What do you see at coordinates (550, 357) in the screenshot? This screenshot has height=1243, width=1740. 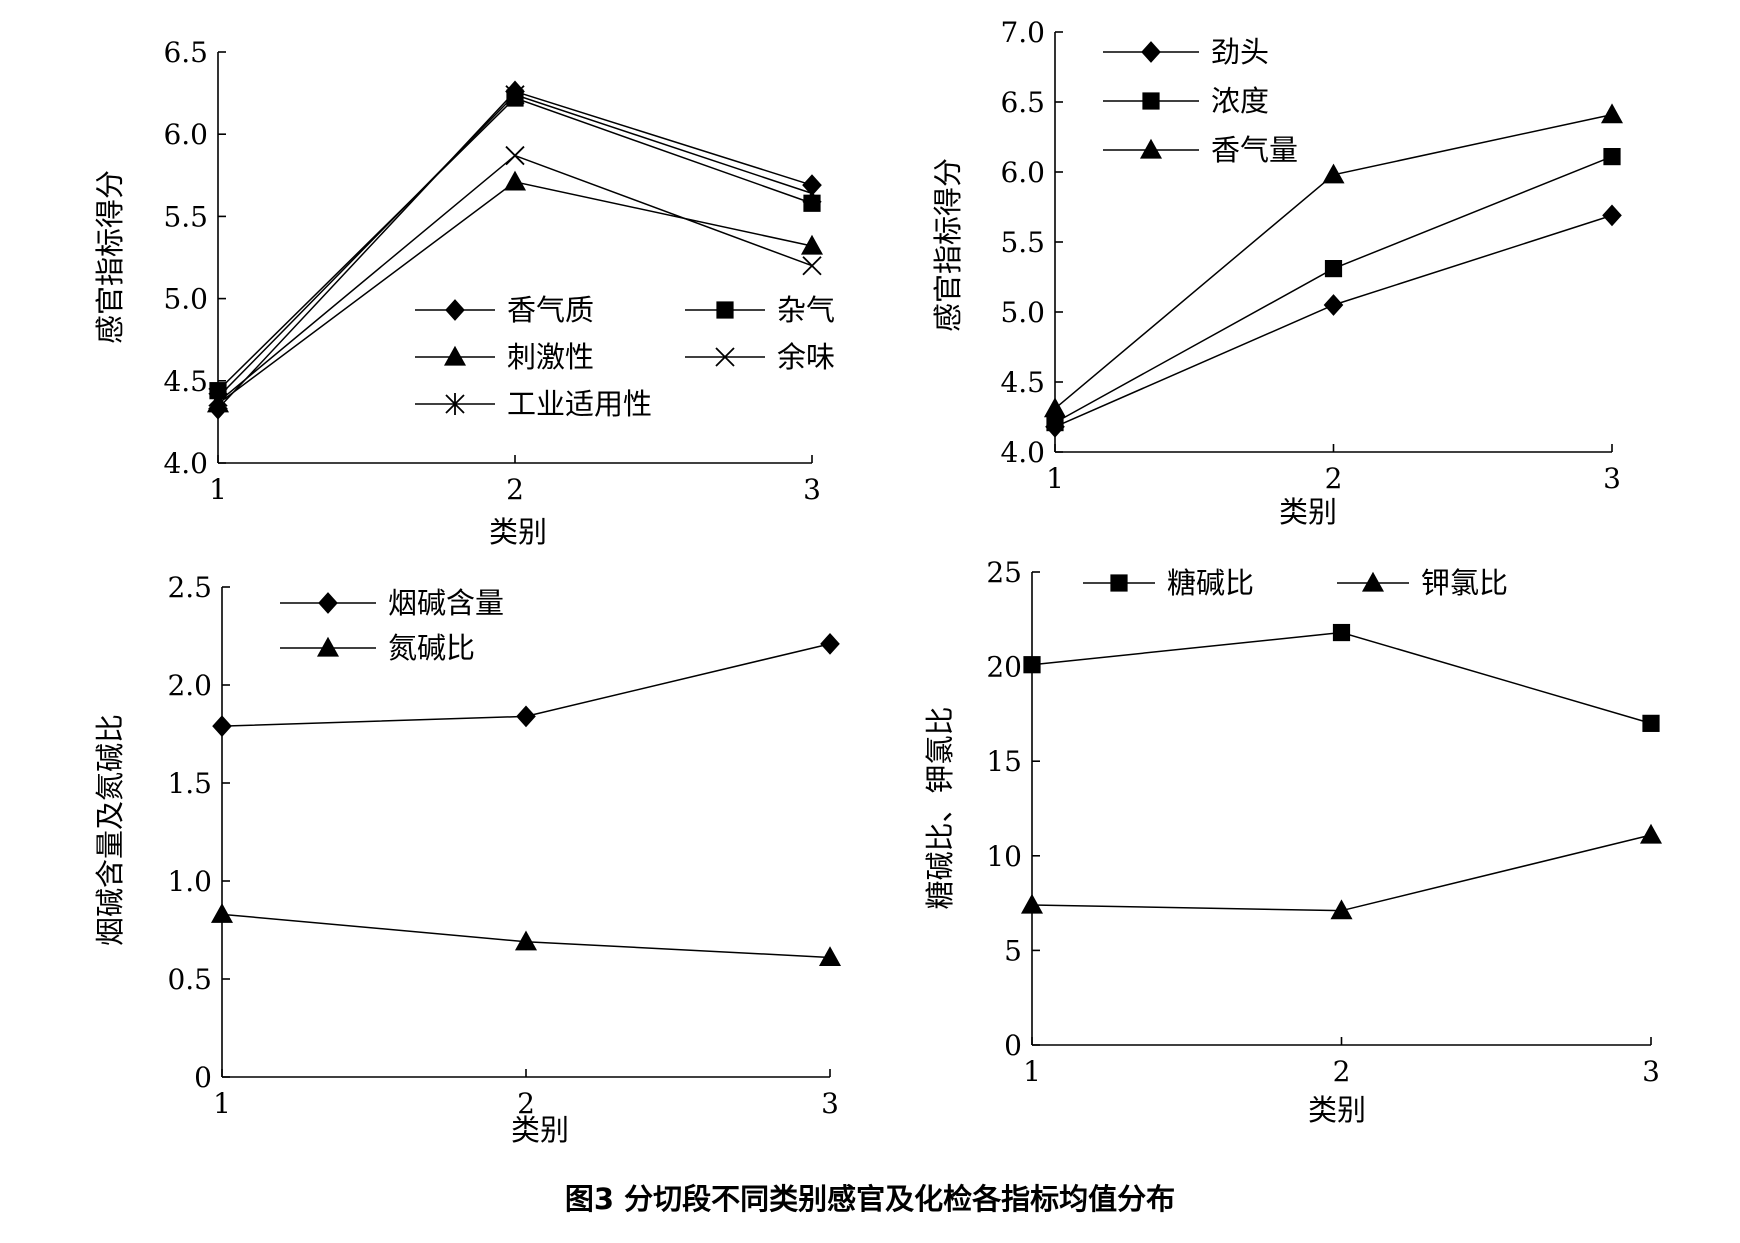 I see `legend-label: 刺激性` at bounding box center [550, 357].